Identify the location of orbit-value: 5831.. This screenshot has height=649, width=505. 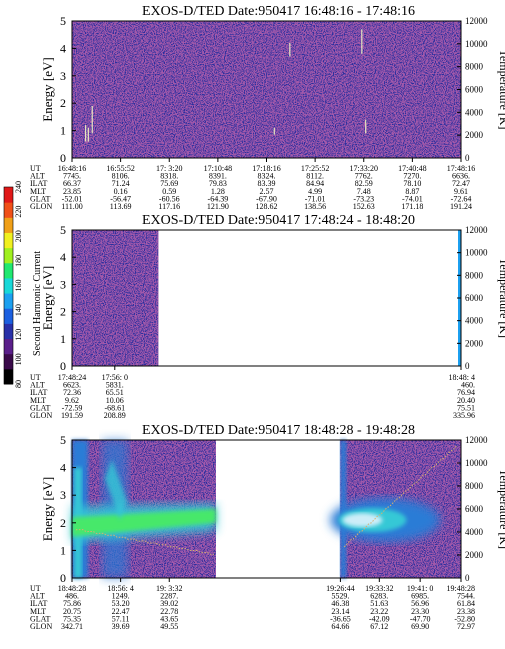
(115, 385).